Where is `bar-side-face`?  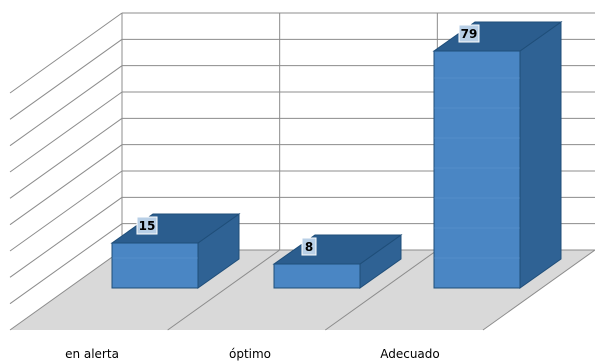
bar-side-face is located at coordinates (540, 155).